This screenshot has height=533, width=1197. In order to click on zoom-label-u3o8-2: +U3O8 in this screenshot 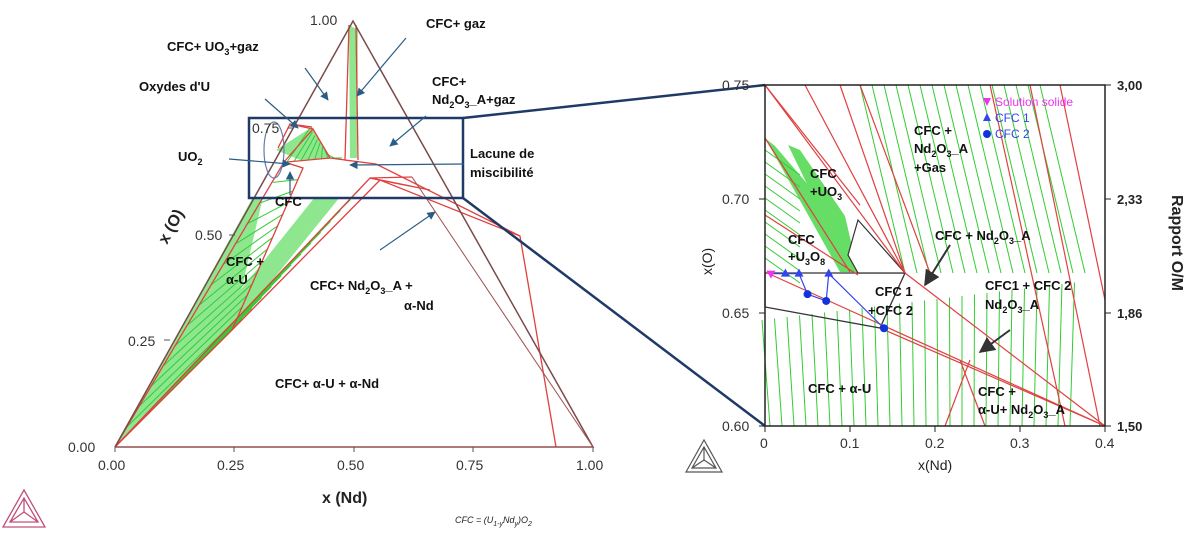, I will do `click(806, 258)`.